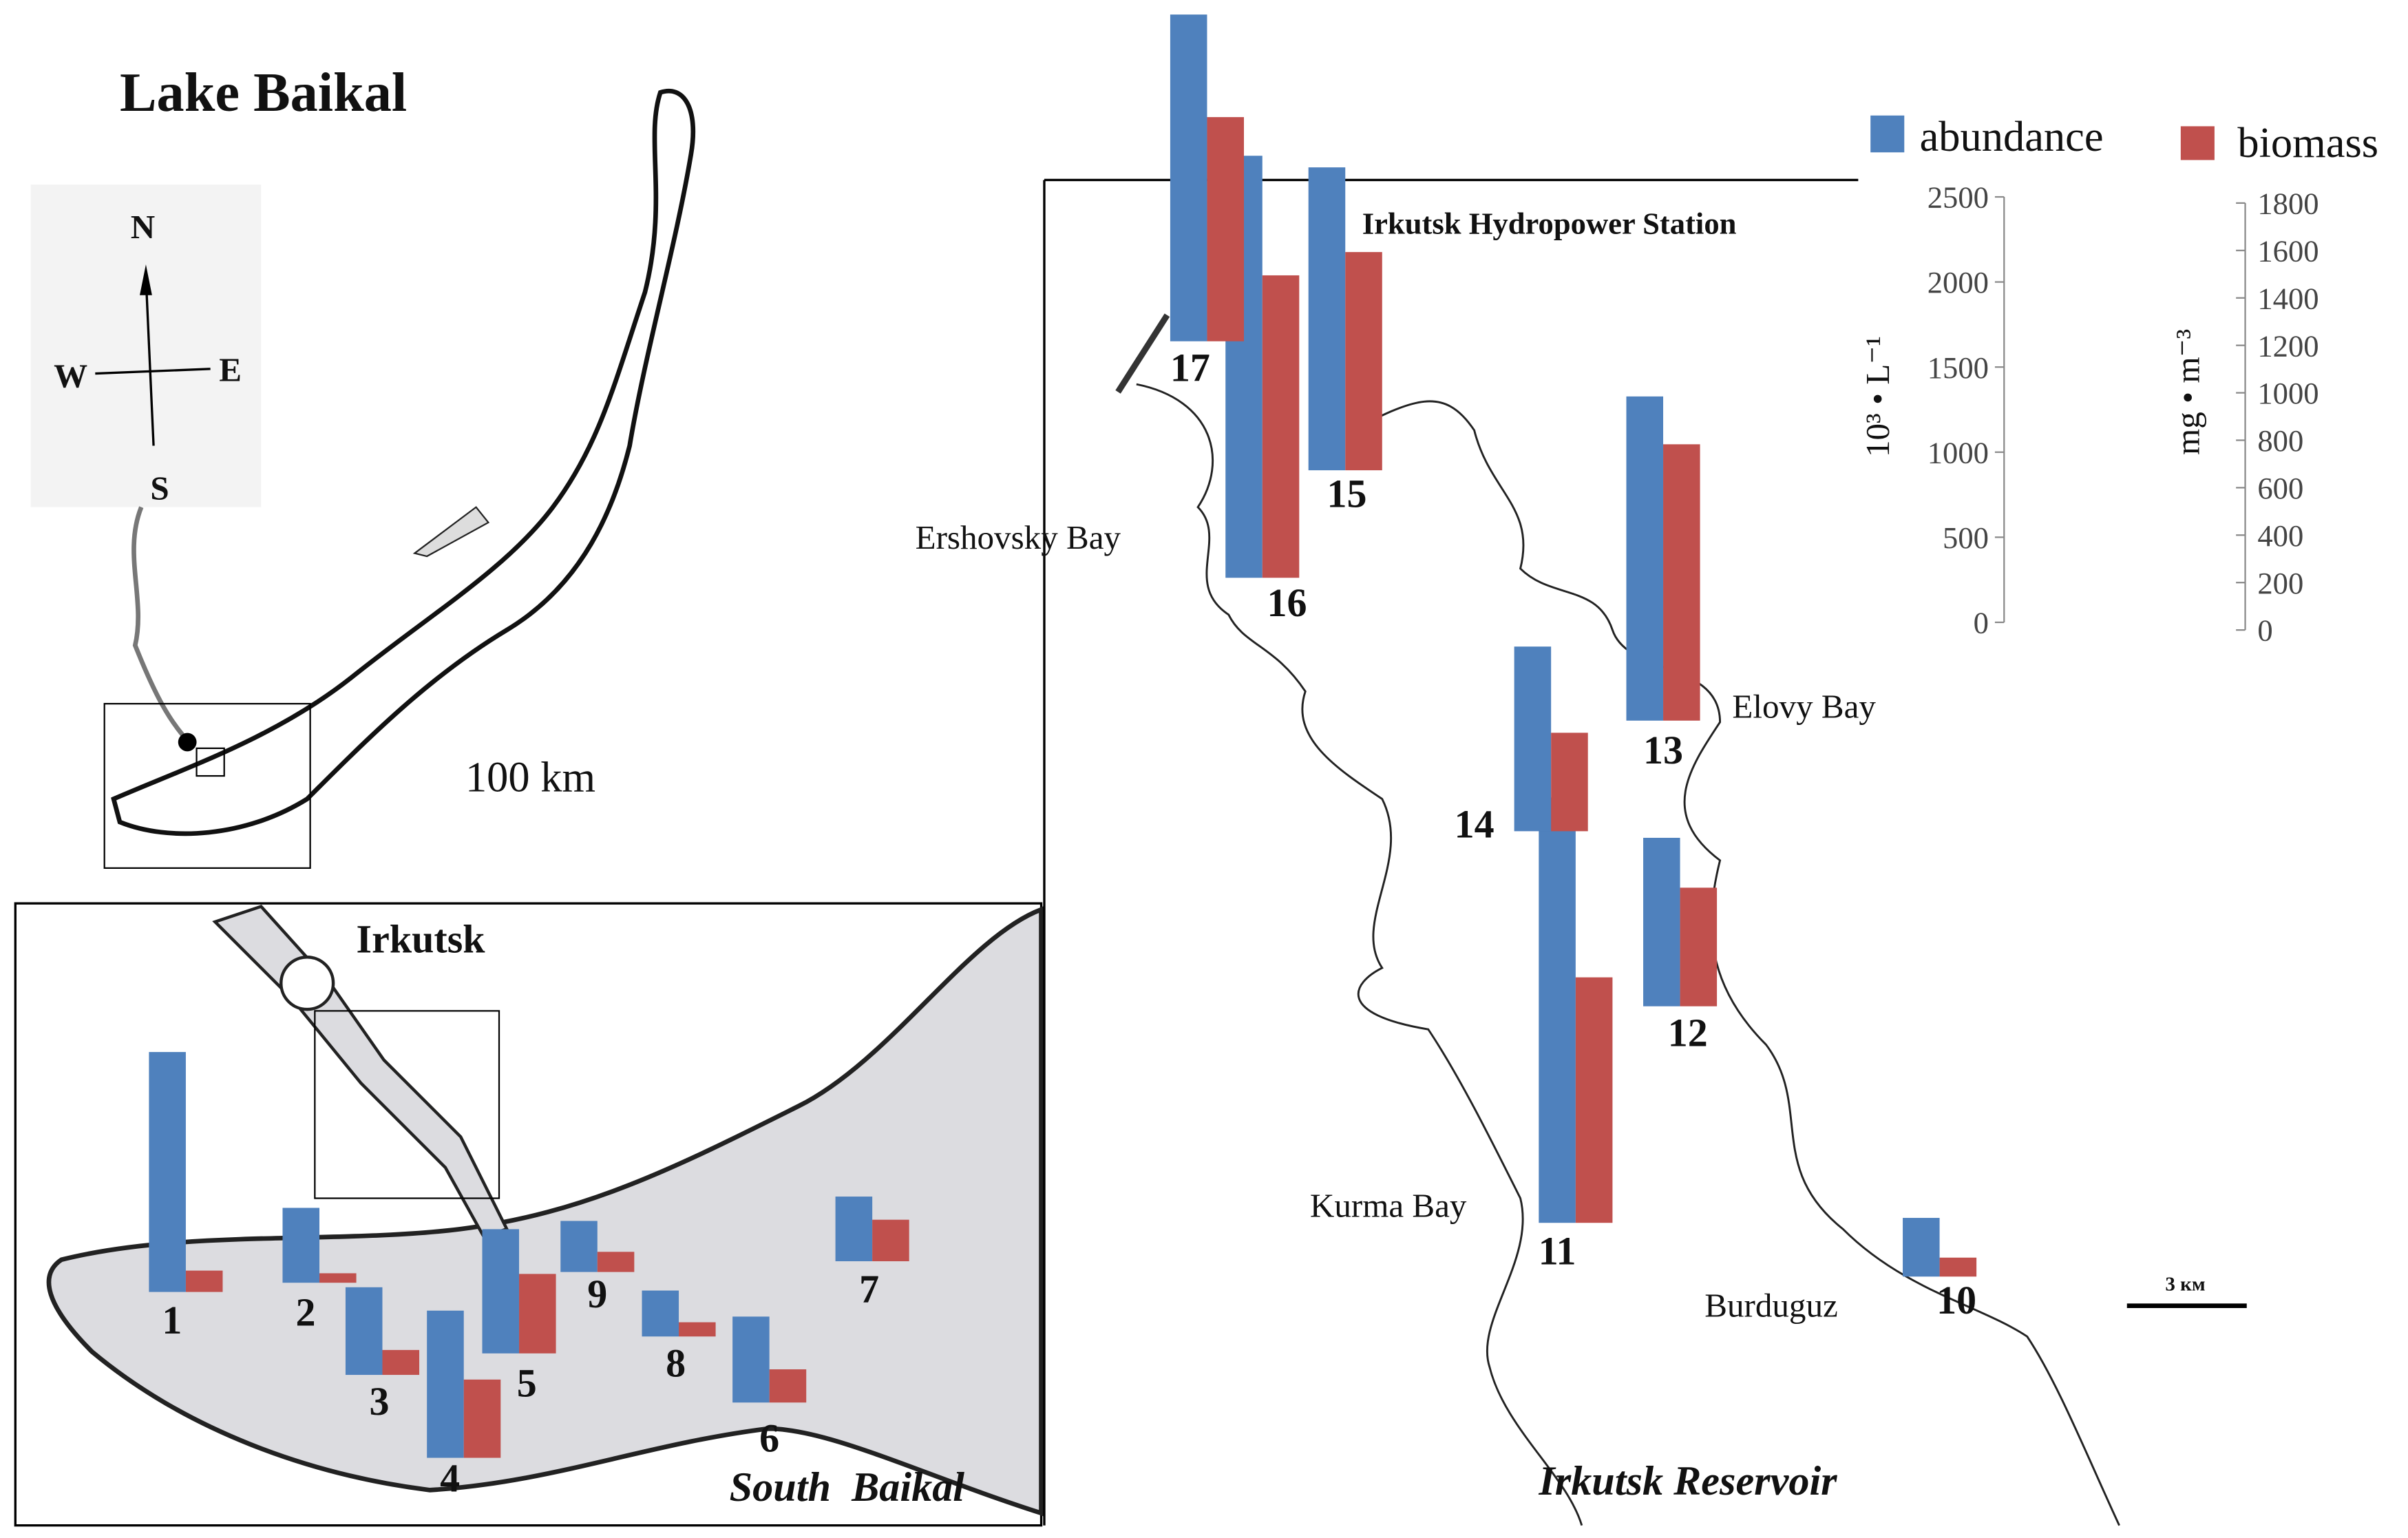 This screenshot has height=1538, width=2408. I want to click on irkutsk-dot, so click(187, 742).